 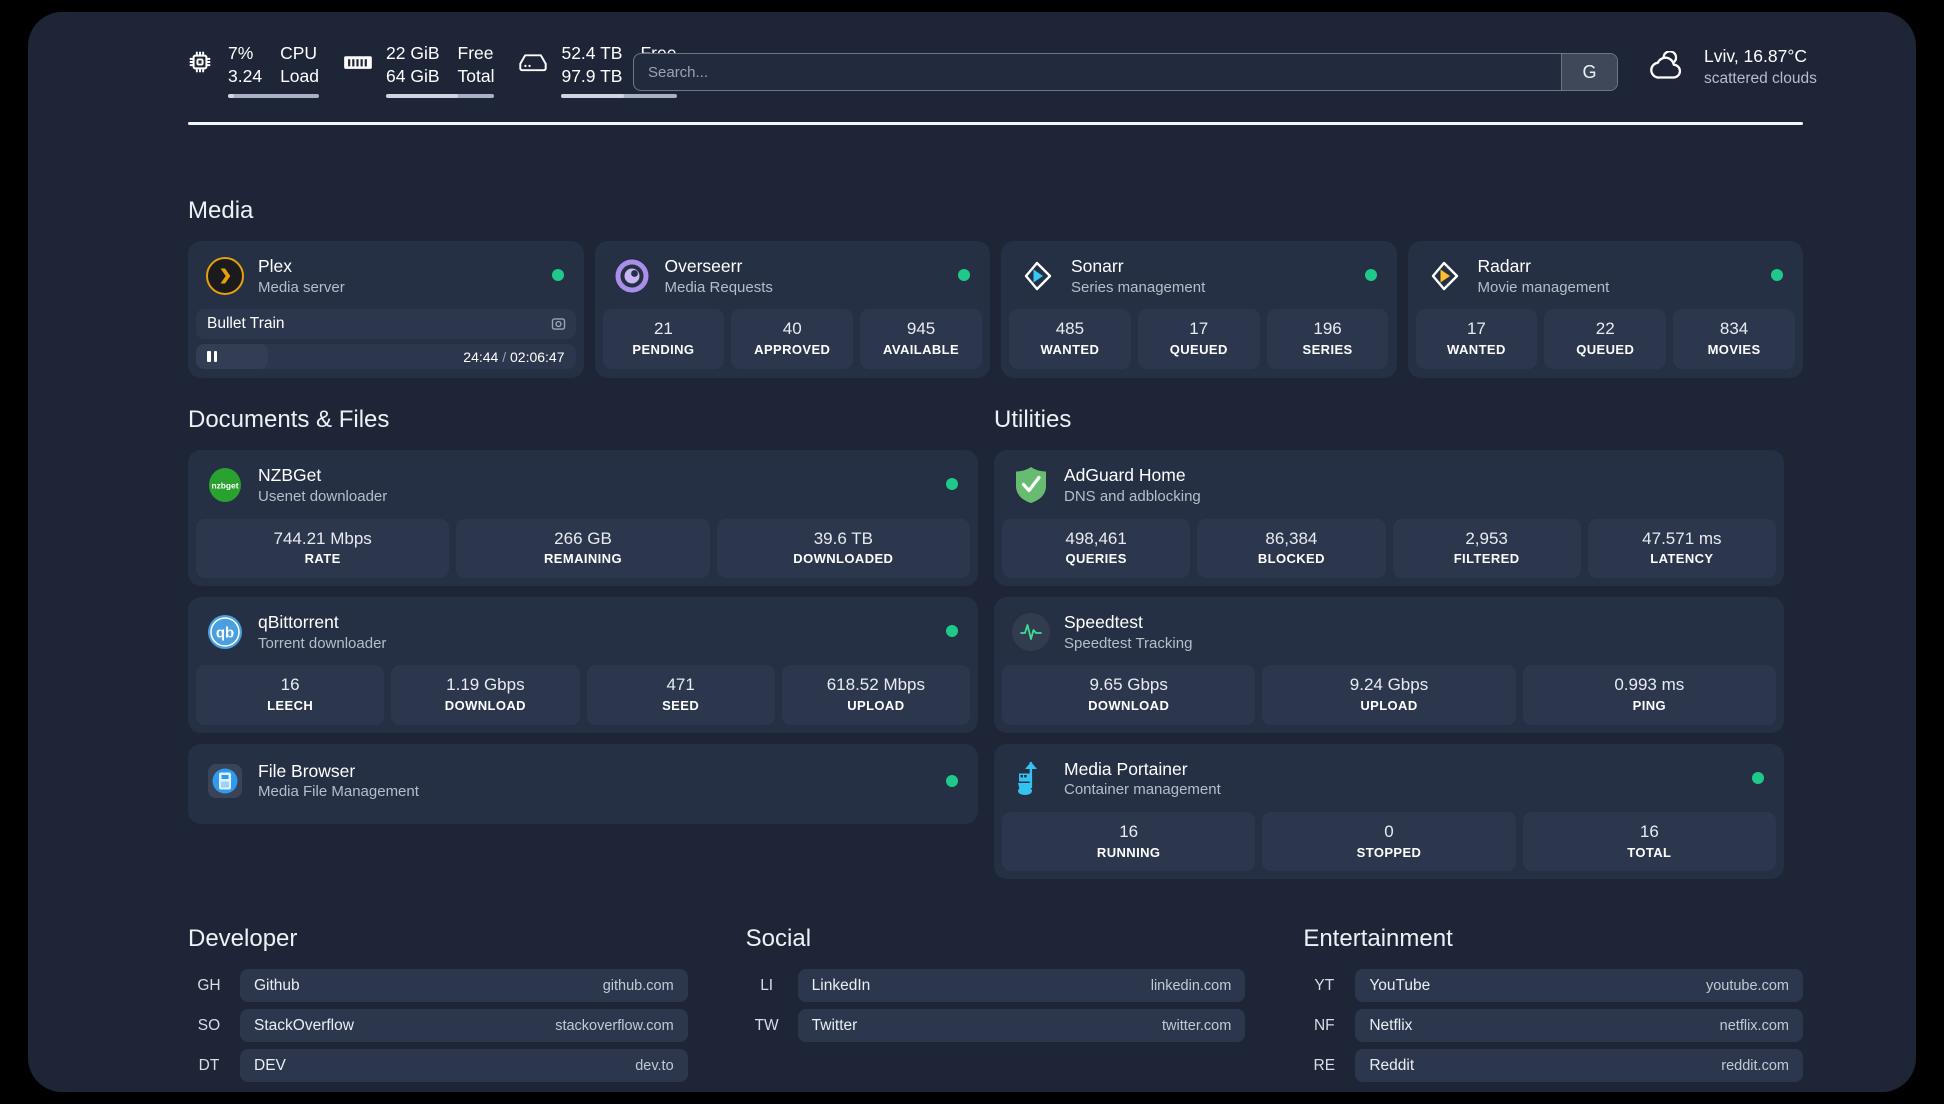 I want to click on stat-value: 16, so click(x=1649, y=831).